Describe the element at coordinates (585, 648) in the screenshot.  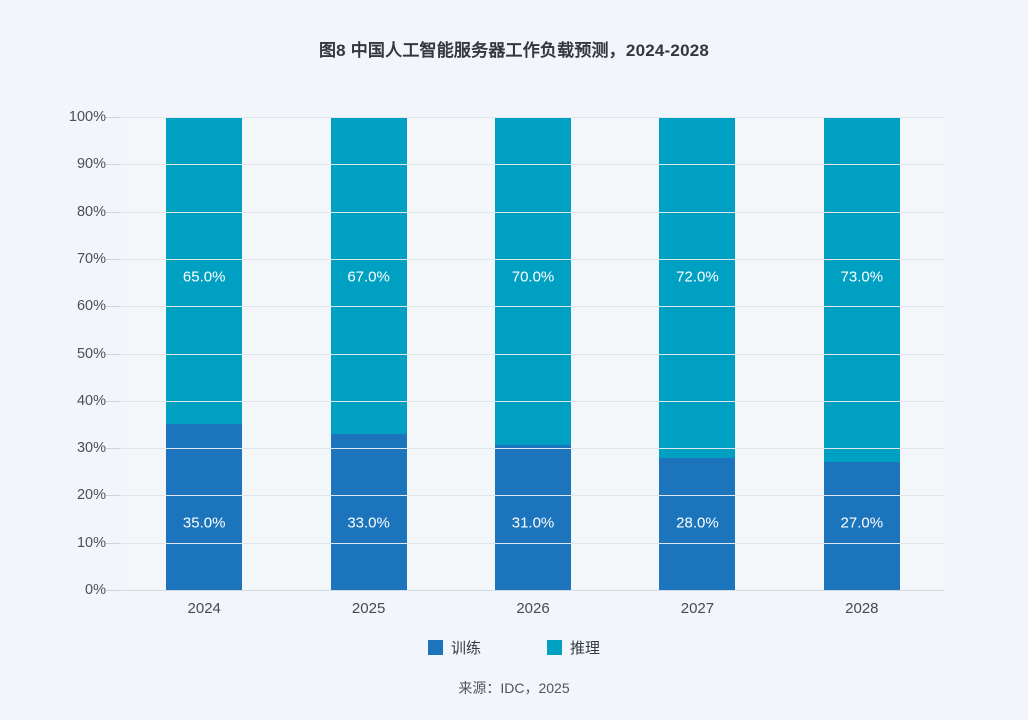
I see `legend-label-inference: 推理` at that location.